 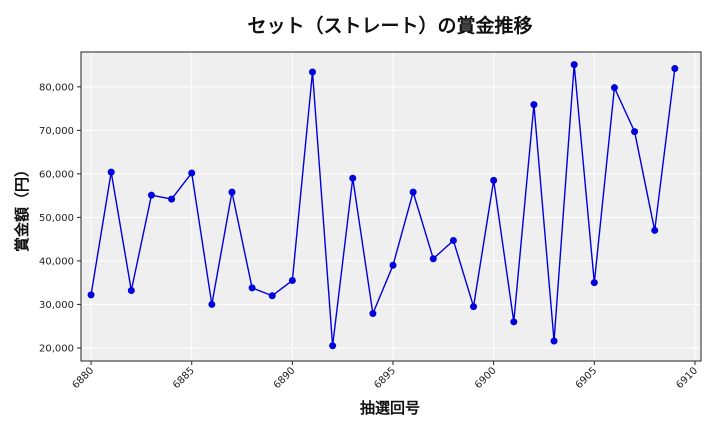 I want to click on x-tick-label: 6885, so click(x=184, y=378).